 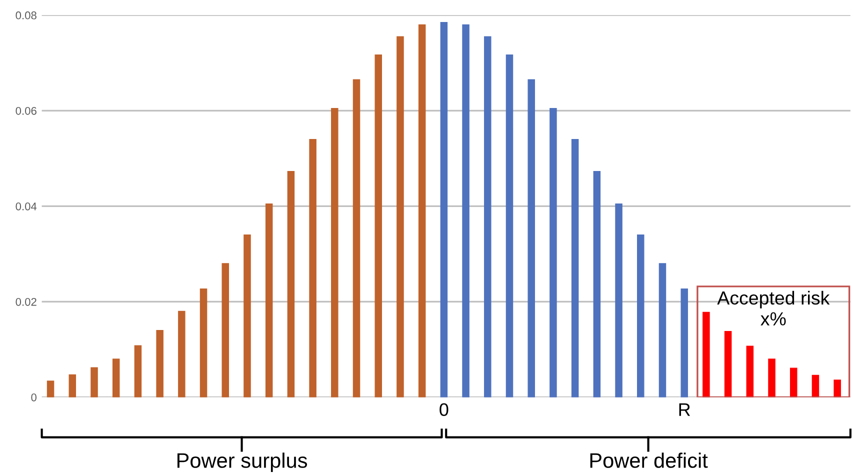 What do you see at coordinates (242, 462) in the screenshot?
I see `text: Power surplus` at bounding box center [242, 462].